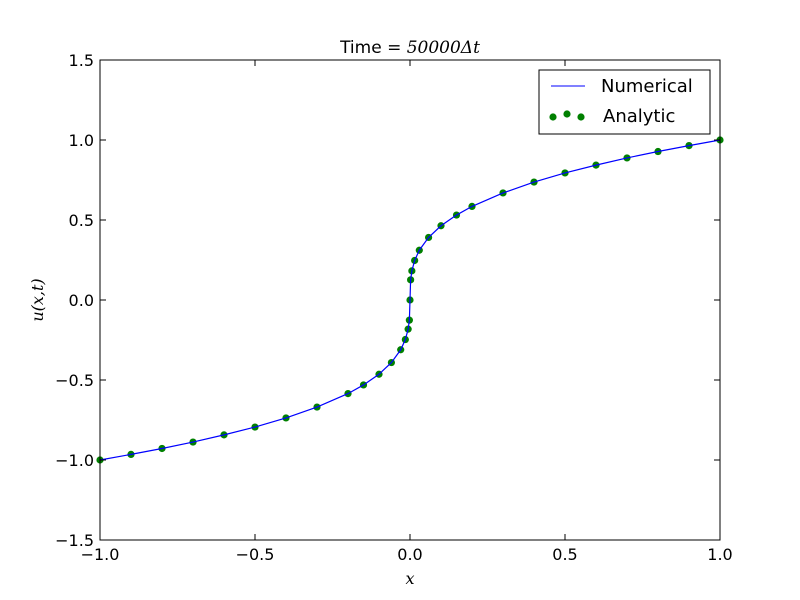 This screenshot has width=800, height=600. I want to click on x-tick-label: 0.0, so click(409, 554).